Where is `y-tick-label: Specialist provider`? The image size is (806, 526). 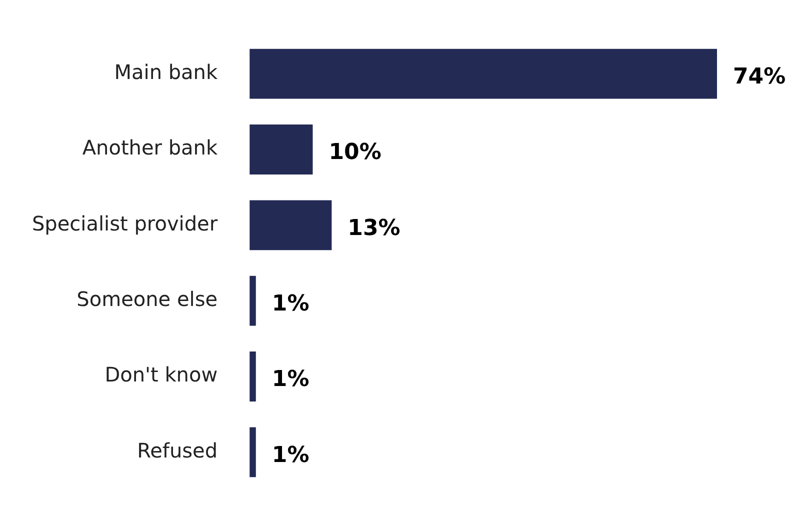 y-tick-label: Specialist provider is located at coordinates (125, 223).